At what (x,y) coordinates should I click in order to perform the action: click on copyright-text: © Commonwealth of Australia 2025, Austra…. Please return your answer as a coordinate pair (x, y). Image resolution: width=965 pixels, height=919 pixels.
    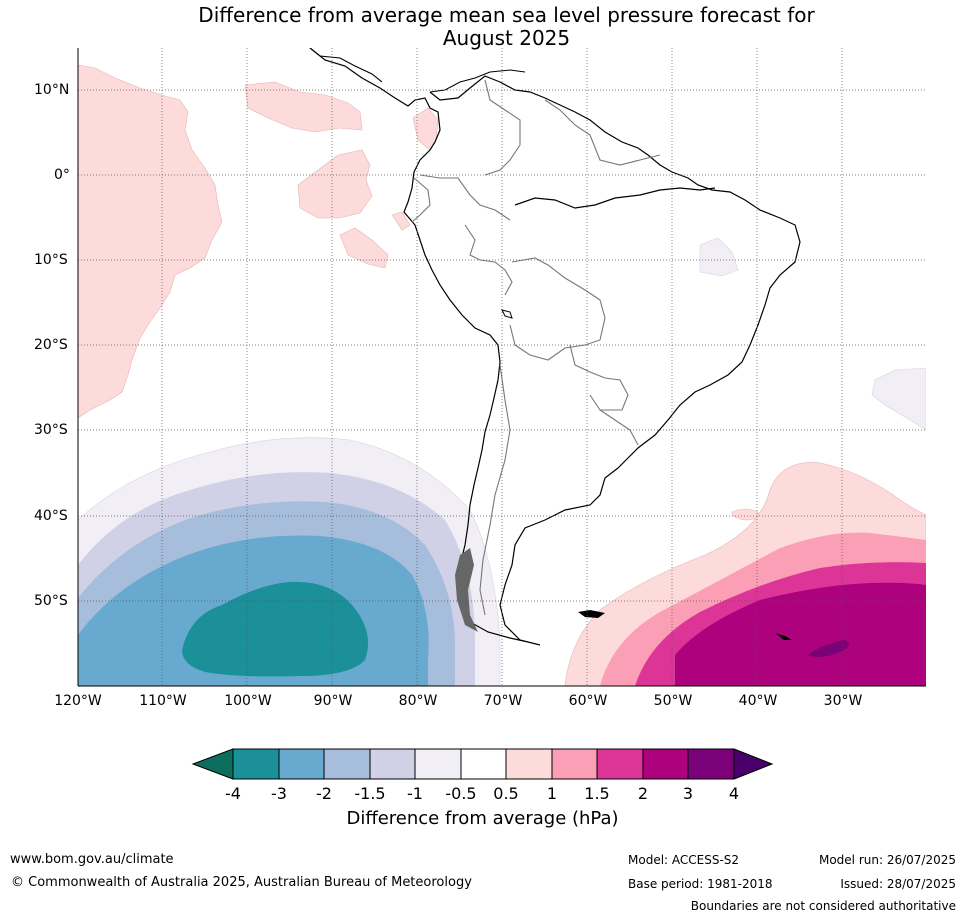
    Looking at the image, I should click on (241, 882).